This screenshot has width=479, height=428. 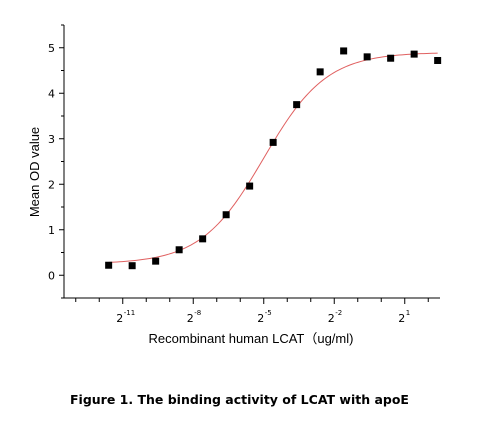 I want to click on y-tick-label: 2, so click(x=51, y=184).